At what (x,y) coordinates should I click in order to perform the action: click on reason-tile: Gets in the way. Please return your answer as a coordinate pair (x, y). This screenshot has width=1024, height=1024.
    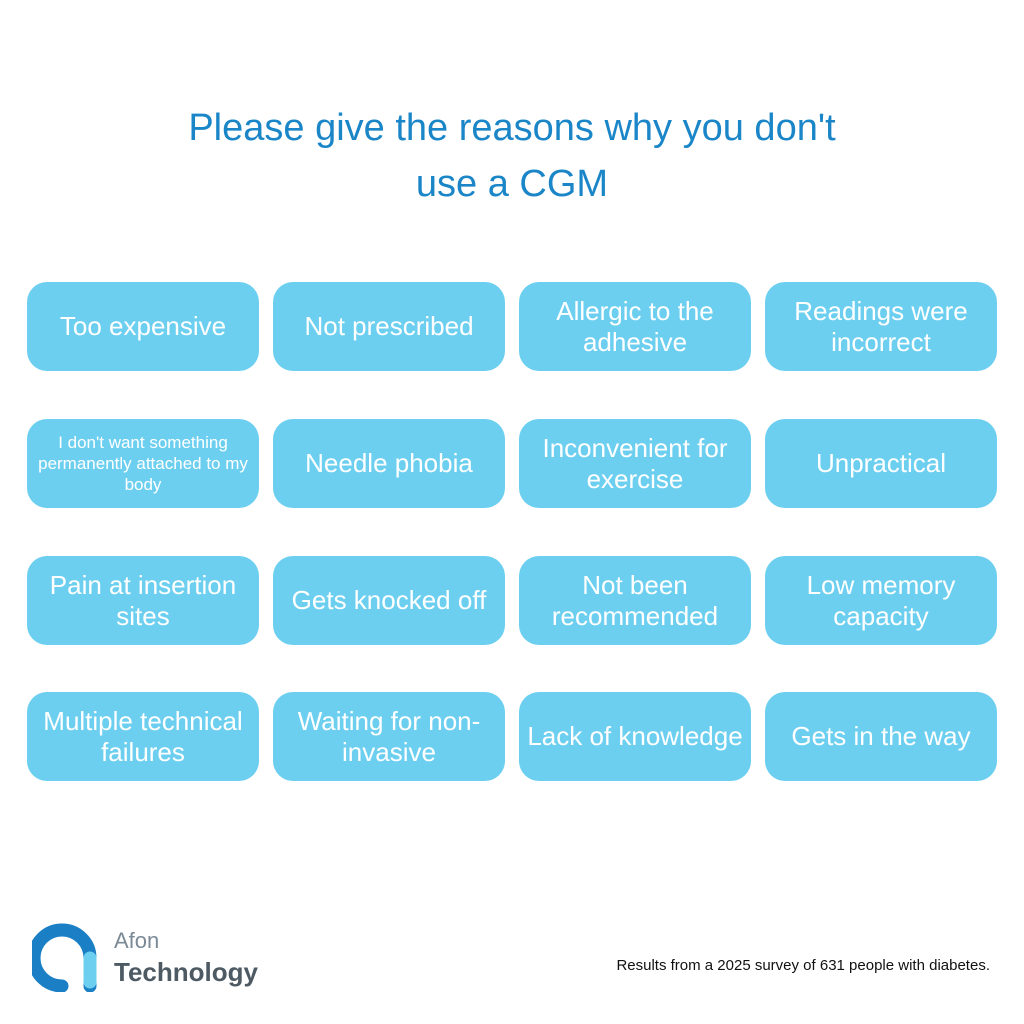
    Looking at the image, I should click on (881, 736).